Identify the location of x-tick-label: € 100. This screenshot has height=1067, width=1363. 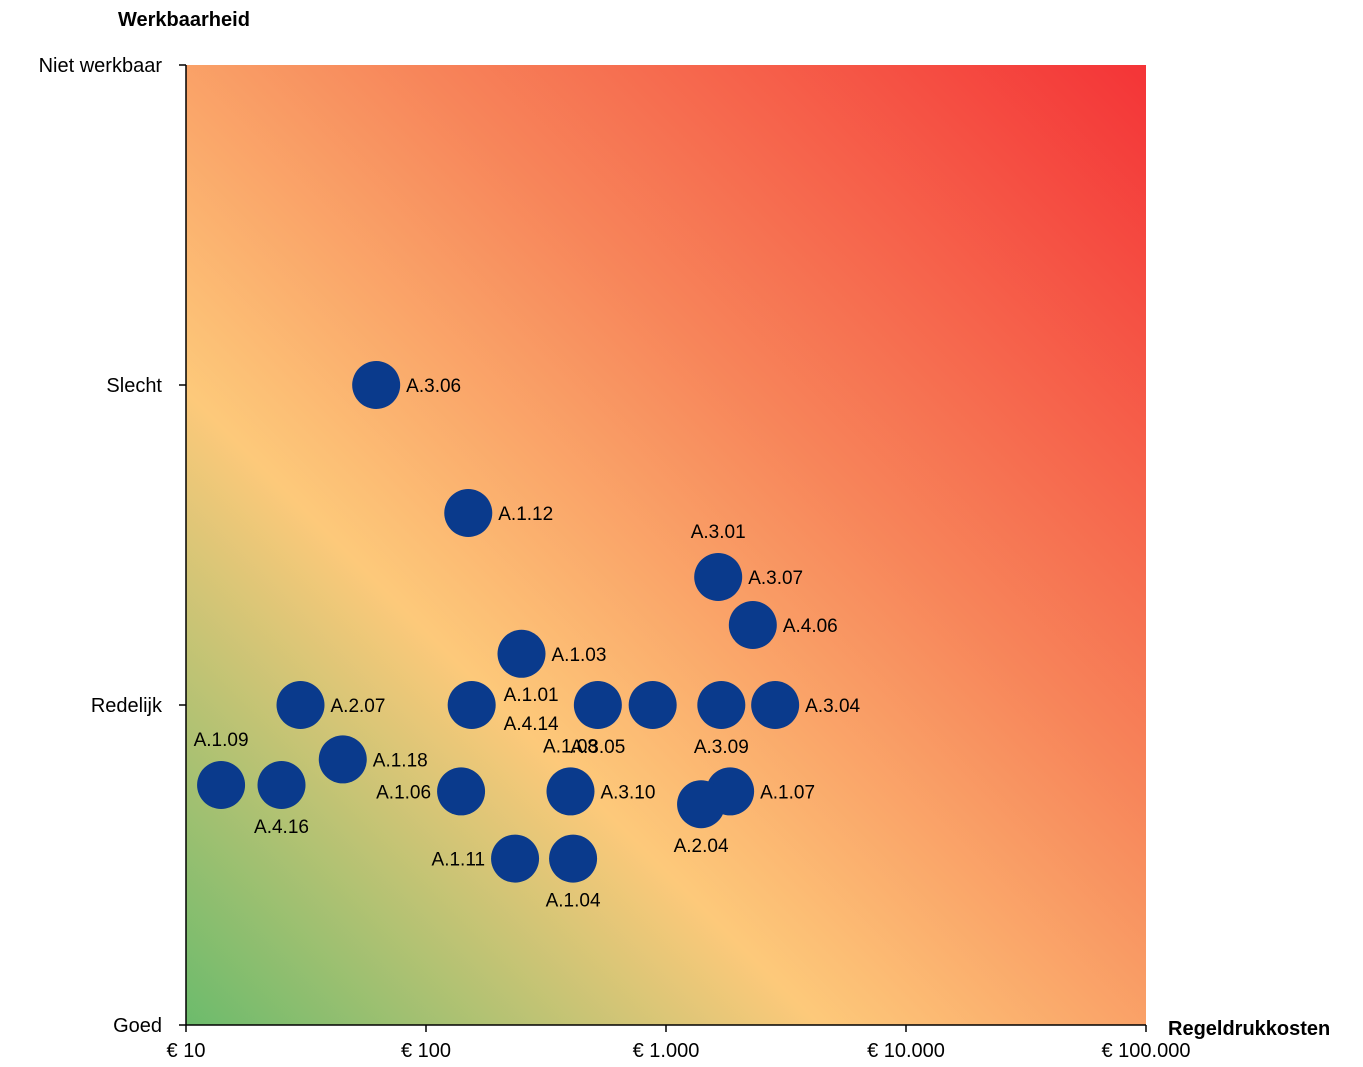
(426, 1051).